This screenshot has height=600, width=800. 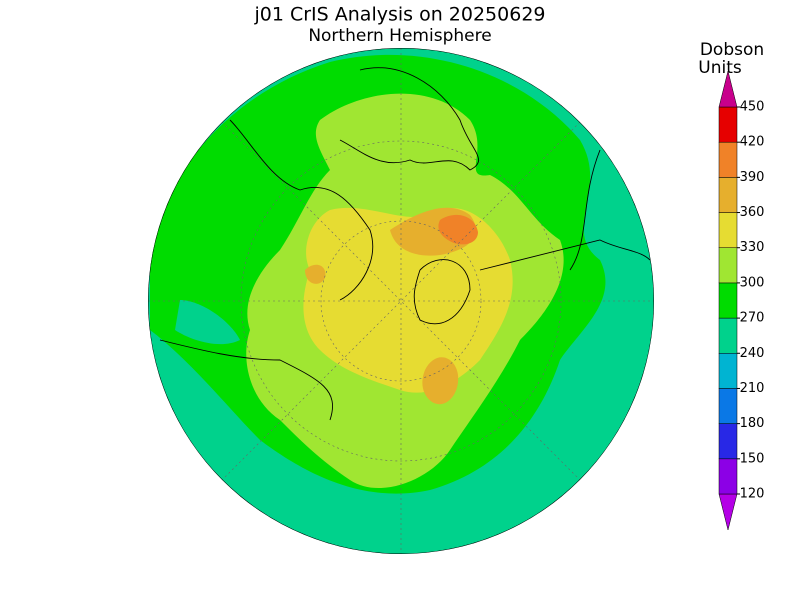 What do you see at coordinates (752, 353) in the screenshot?
I see `tick-label: 240` at bounding box center [752, 353].